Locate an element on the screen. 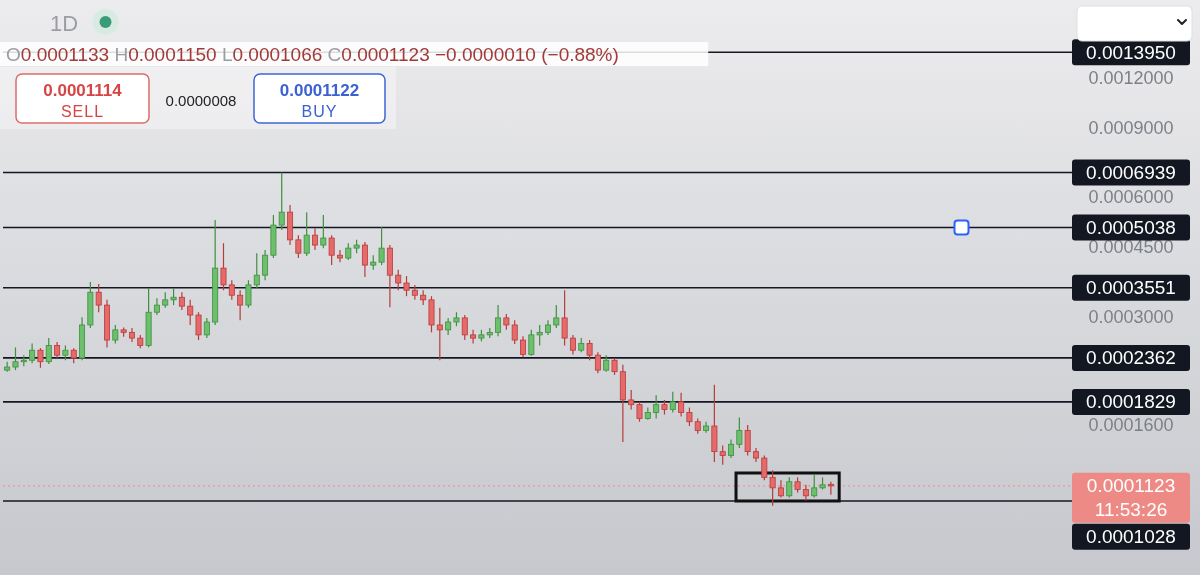  annotation: 0.0000008 is located at coordinates (201, 100).